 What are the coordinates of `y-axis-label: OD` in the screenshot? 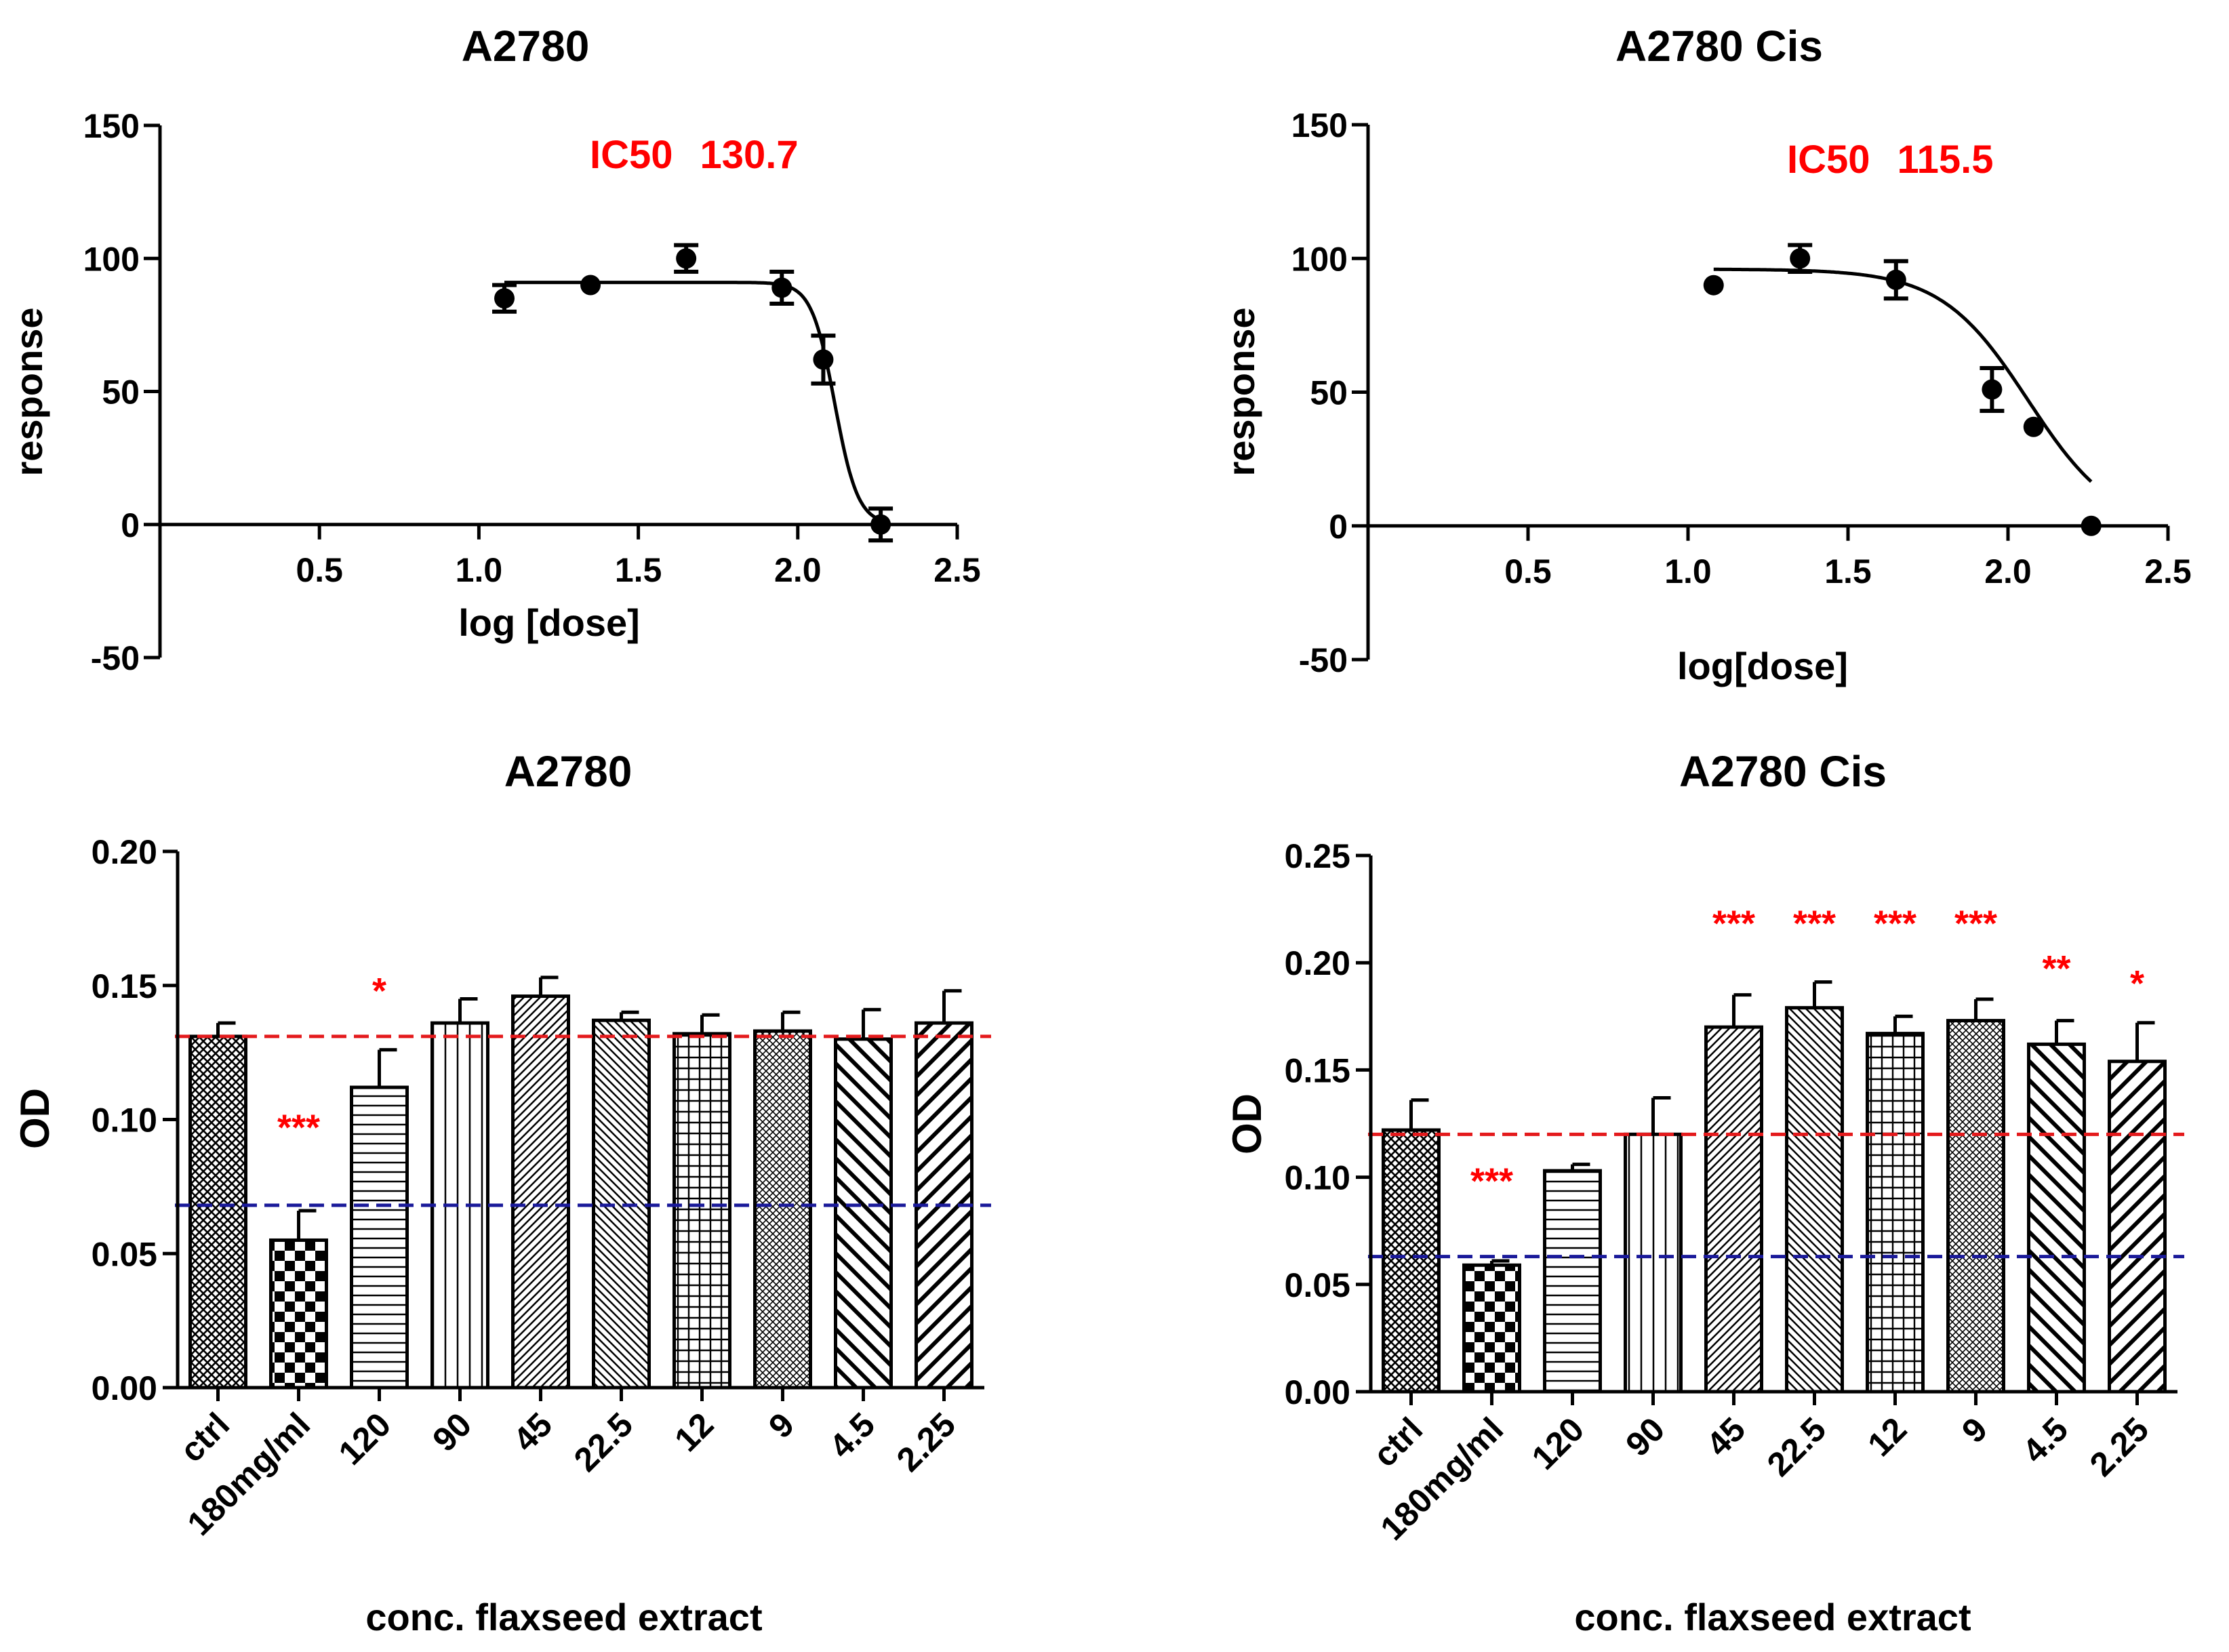 It's located at (1247, 1123).